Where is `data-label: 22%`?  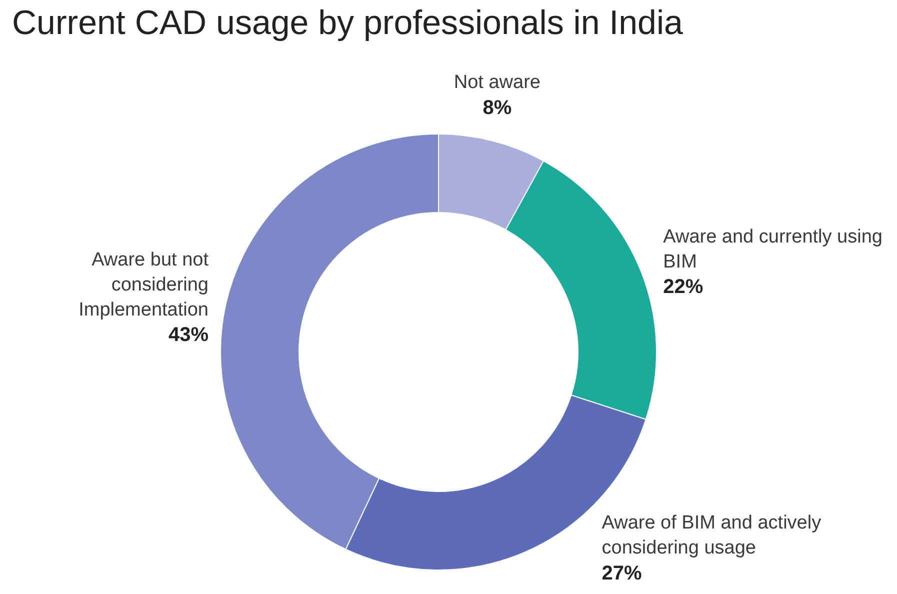 data-label: 22% is located at coordinates (683, 287).